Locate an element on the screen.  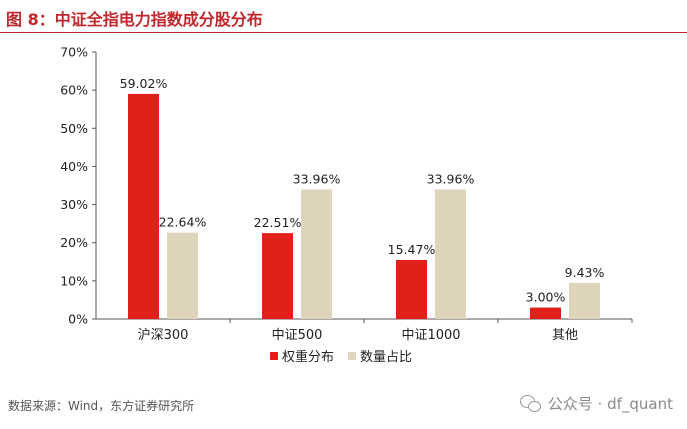
x-tick-label: 沪深300 is located at coordinates (163, 335).